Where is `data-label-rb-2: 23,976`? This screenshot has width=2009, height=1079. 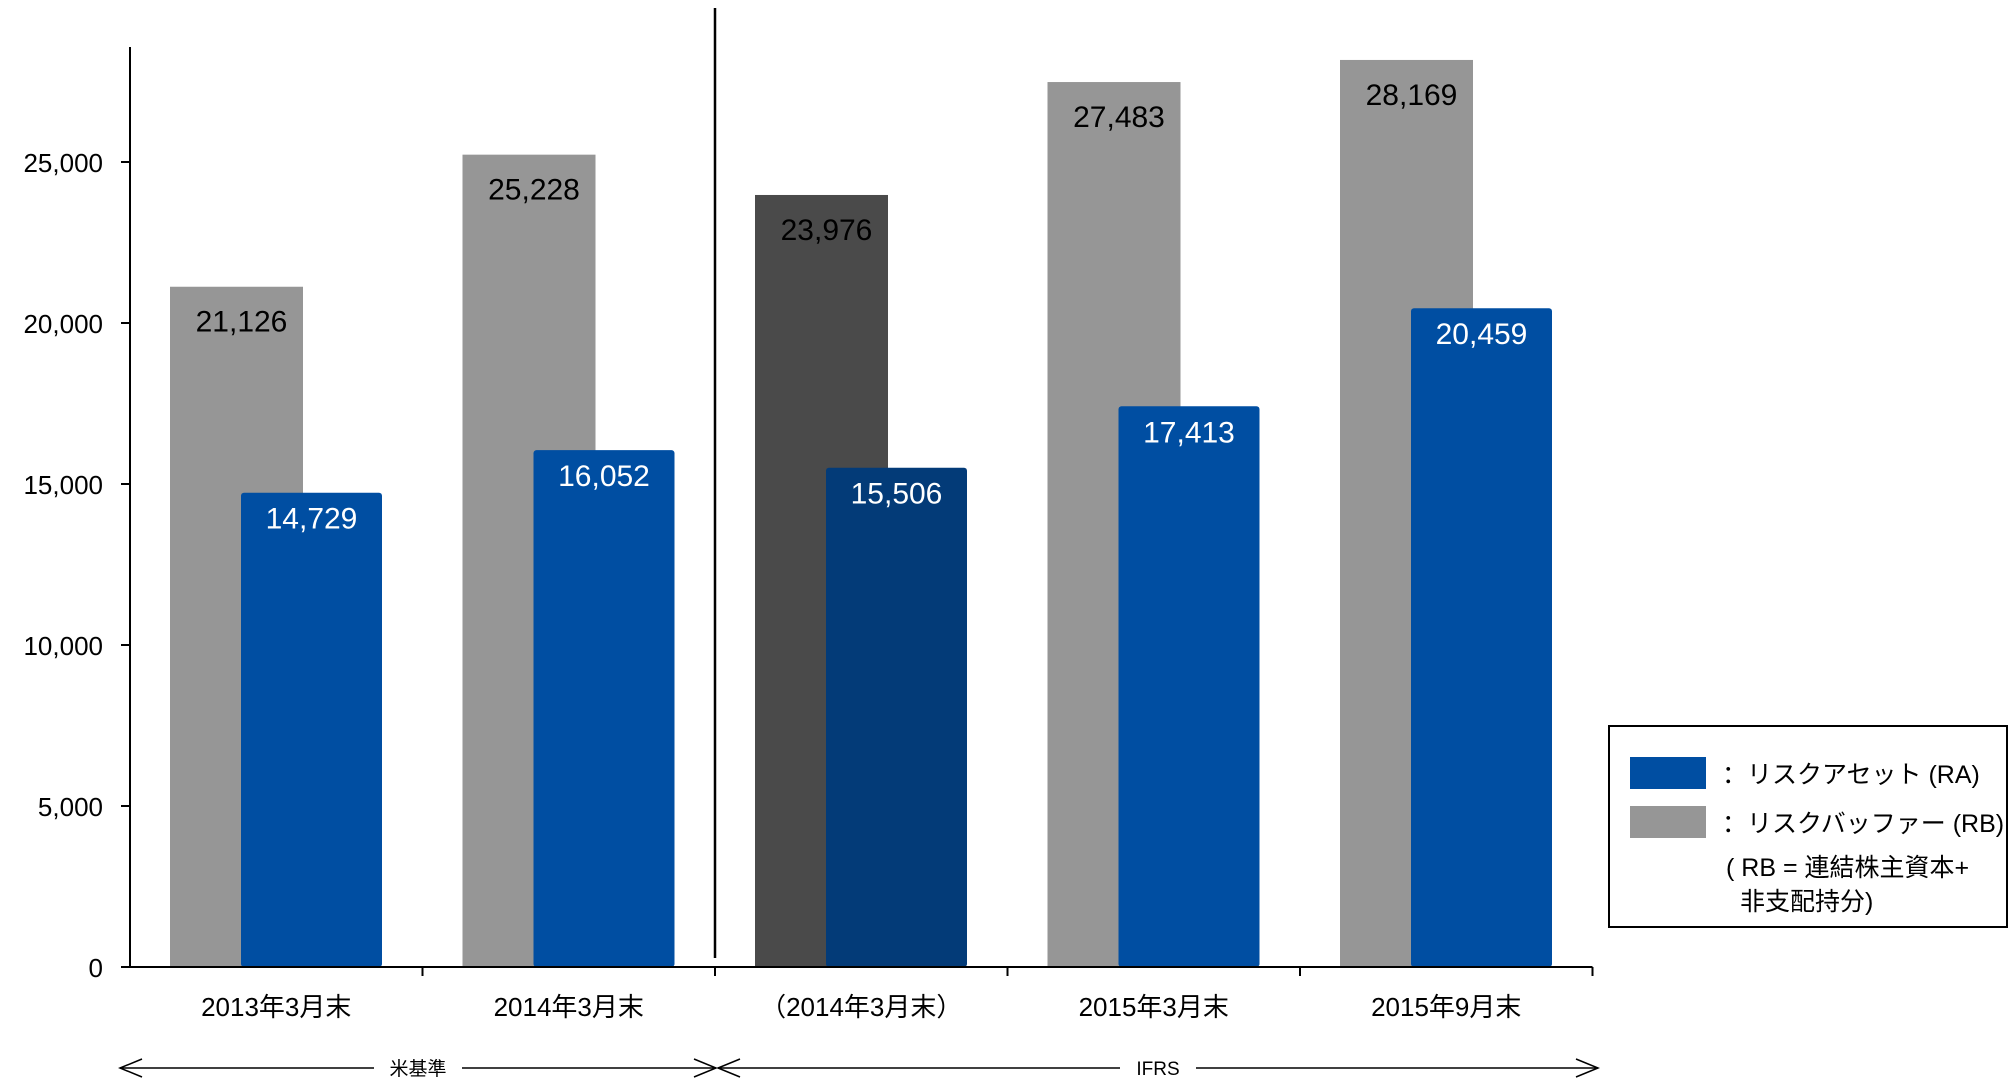
data-label-rb-2: 23,976 is located at coordinates (827, 230).